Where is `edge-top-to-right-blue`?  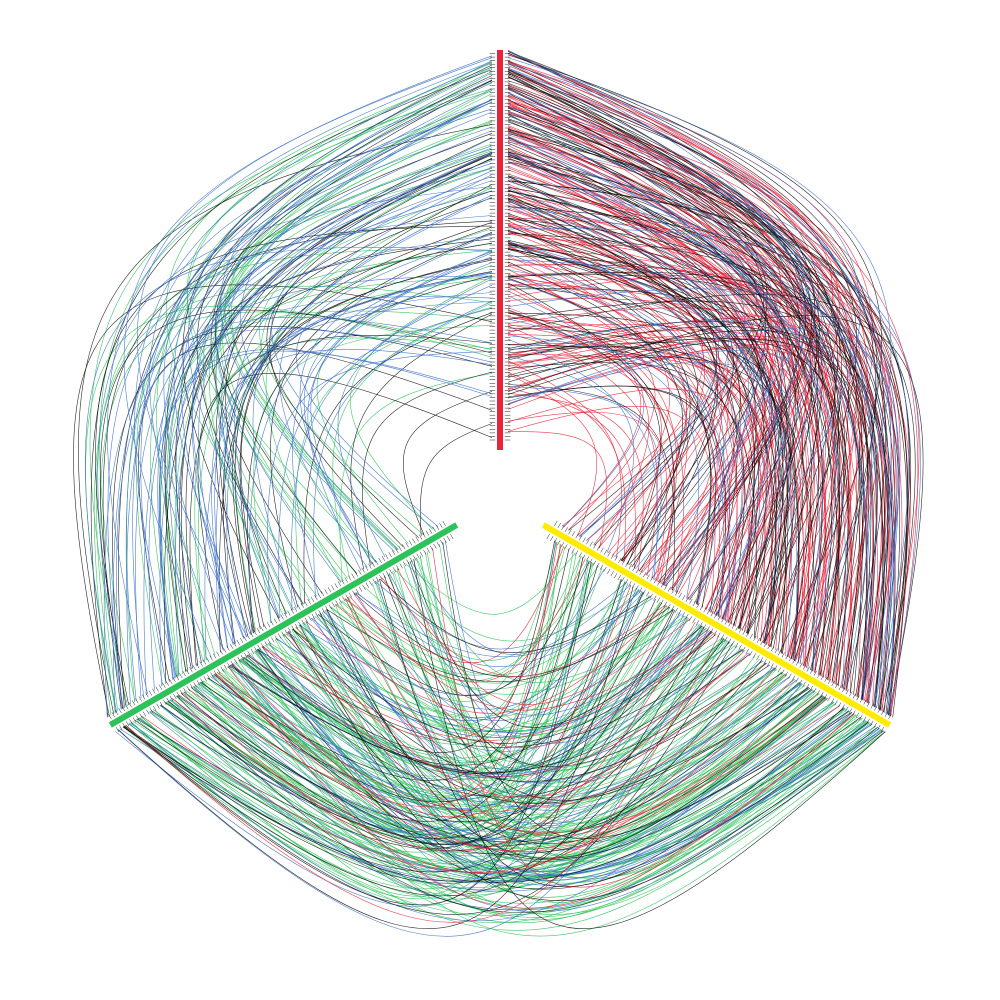 edge-top-to-right-blue is located at coordinates (703, 516).